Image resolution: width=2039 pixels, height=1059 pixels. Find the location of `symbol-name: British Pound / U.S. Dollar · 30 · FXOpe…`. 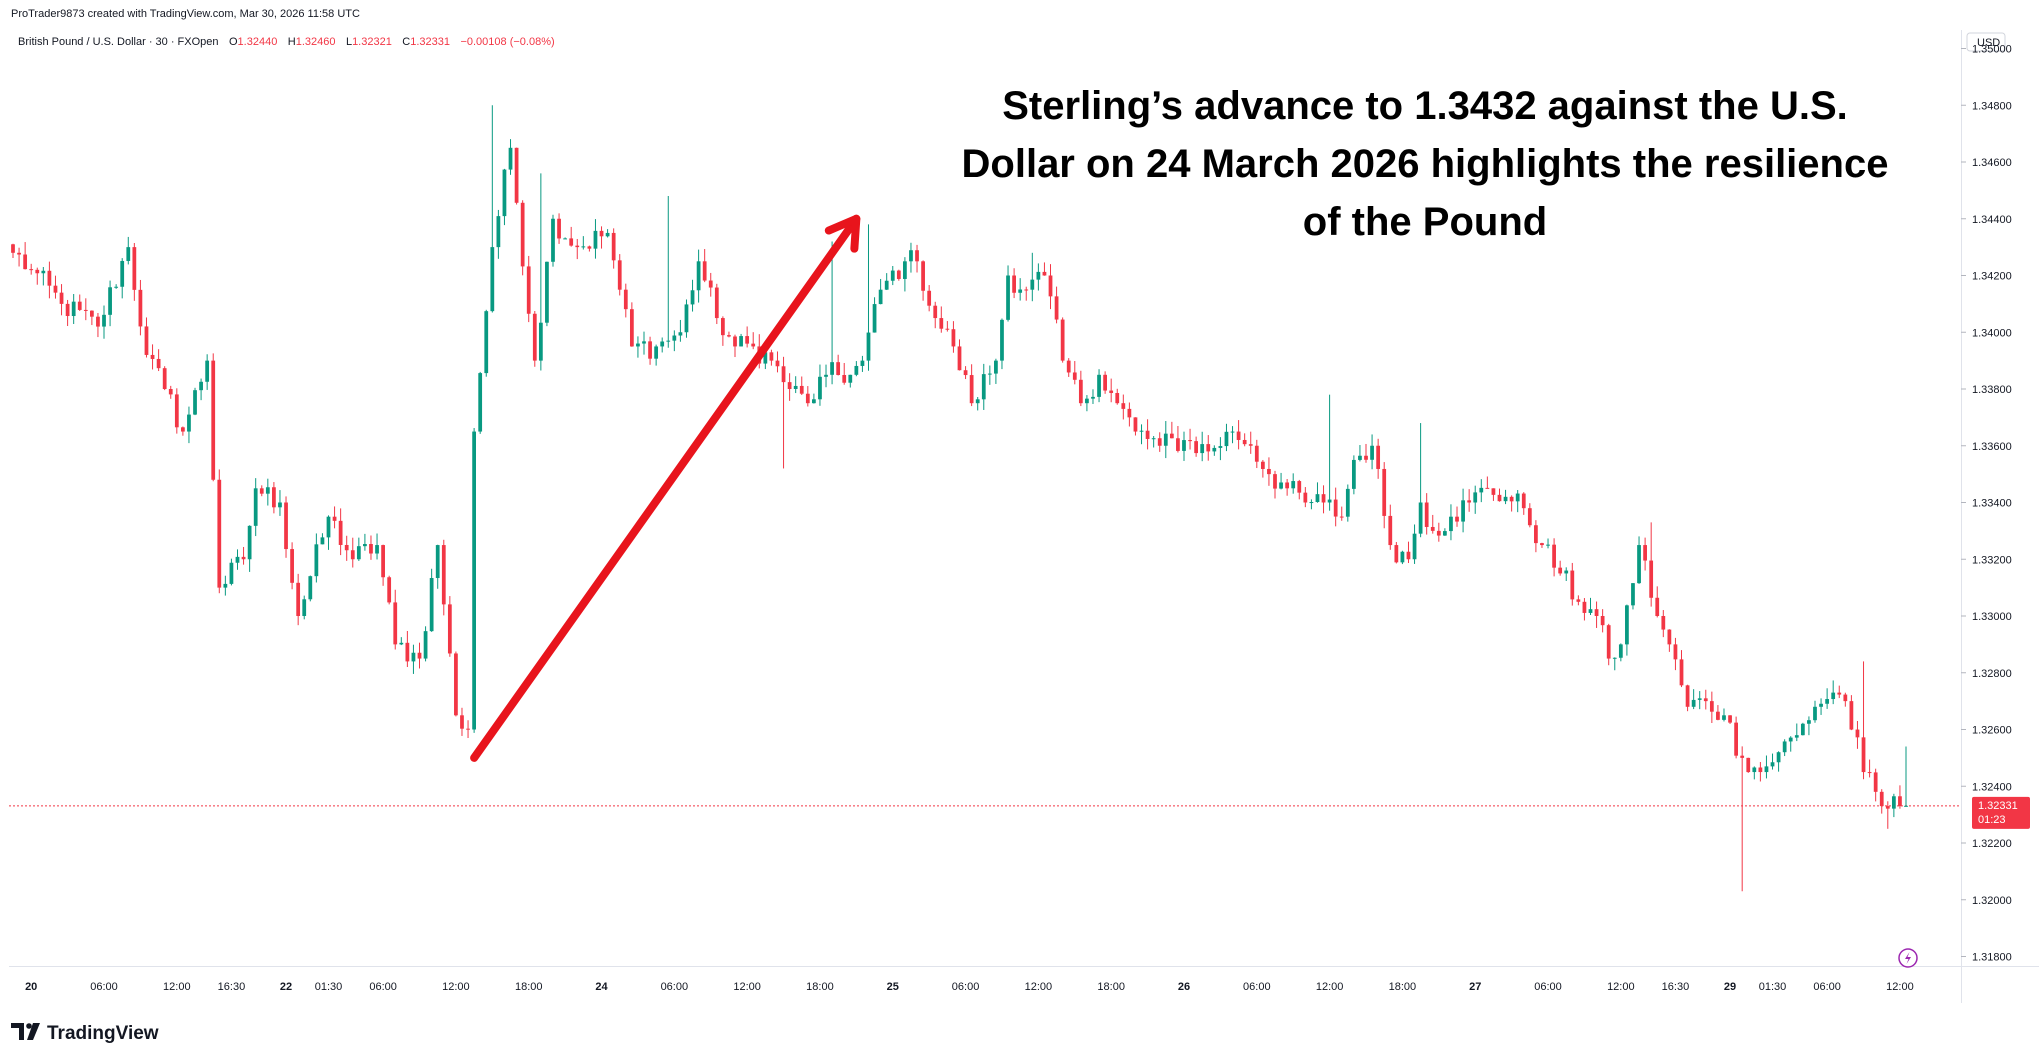

symbol-name: British Pound / U.S. Dollar · 30 · FXOpe… is located at coordinates (118, 42).